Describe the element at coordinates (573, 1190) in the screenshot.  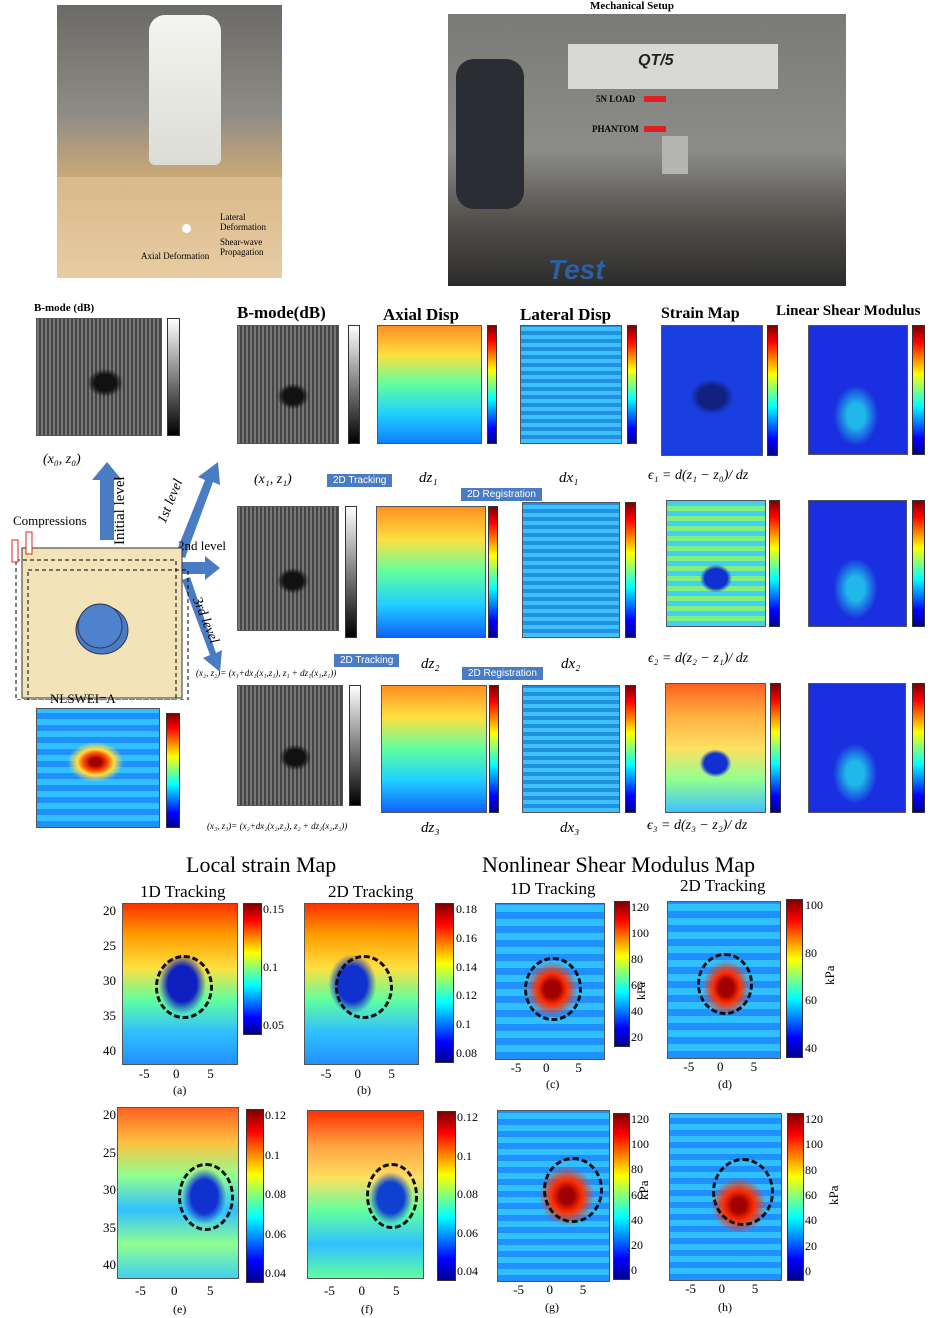
I see `panel-g-circle` at that location.